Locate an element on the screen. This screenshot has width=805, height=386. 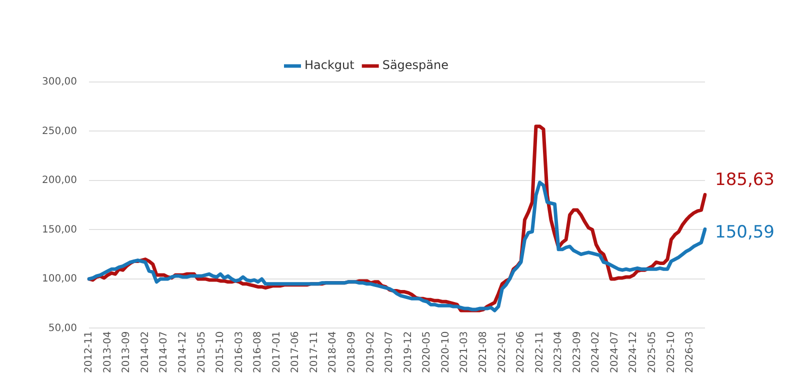
x-tick-label: 2015-05 is located at coordinates (202, 352).